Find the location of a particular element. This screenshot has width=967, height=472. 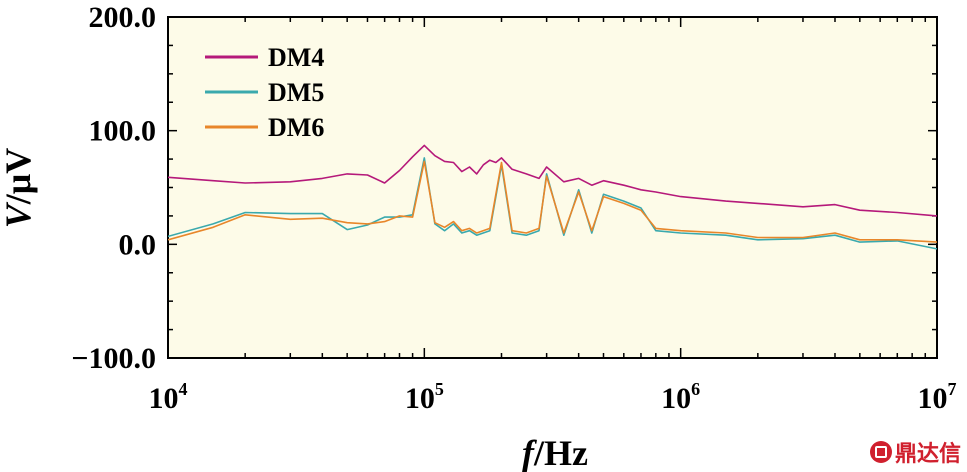

series-line-dm4 is located at coordinates (552, 180).